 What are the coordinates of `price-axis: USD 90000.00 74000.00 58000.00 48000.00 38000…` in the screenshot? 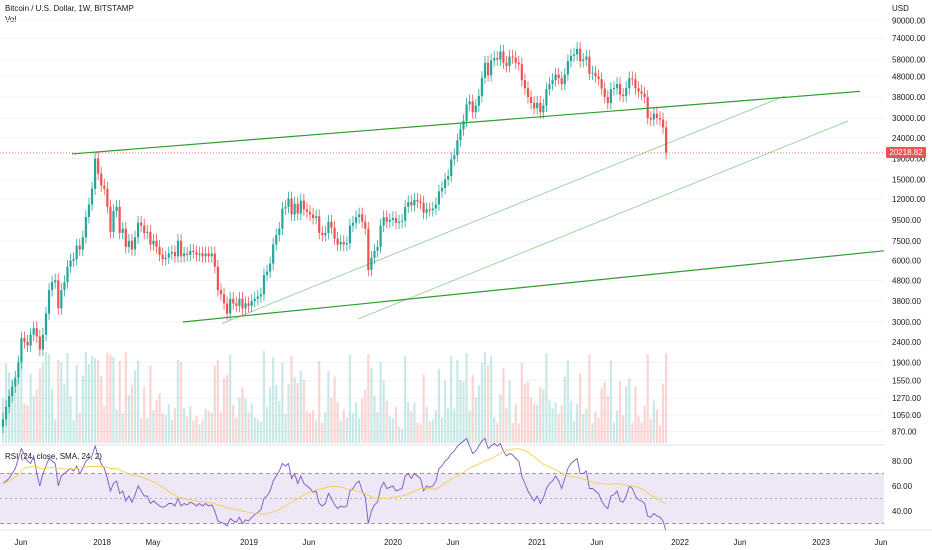 It's located at (909, 260).